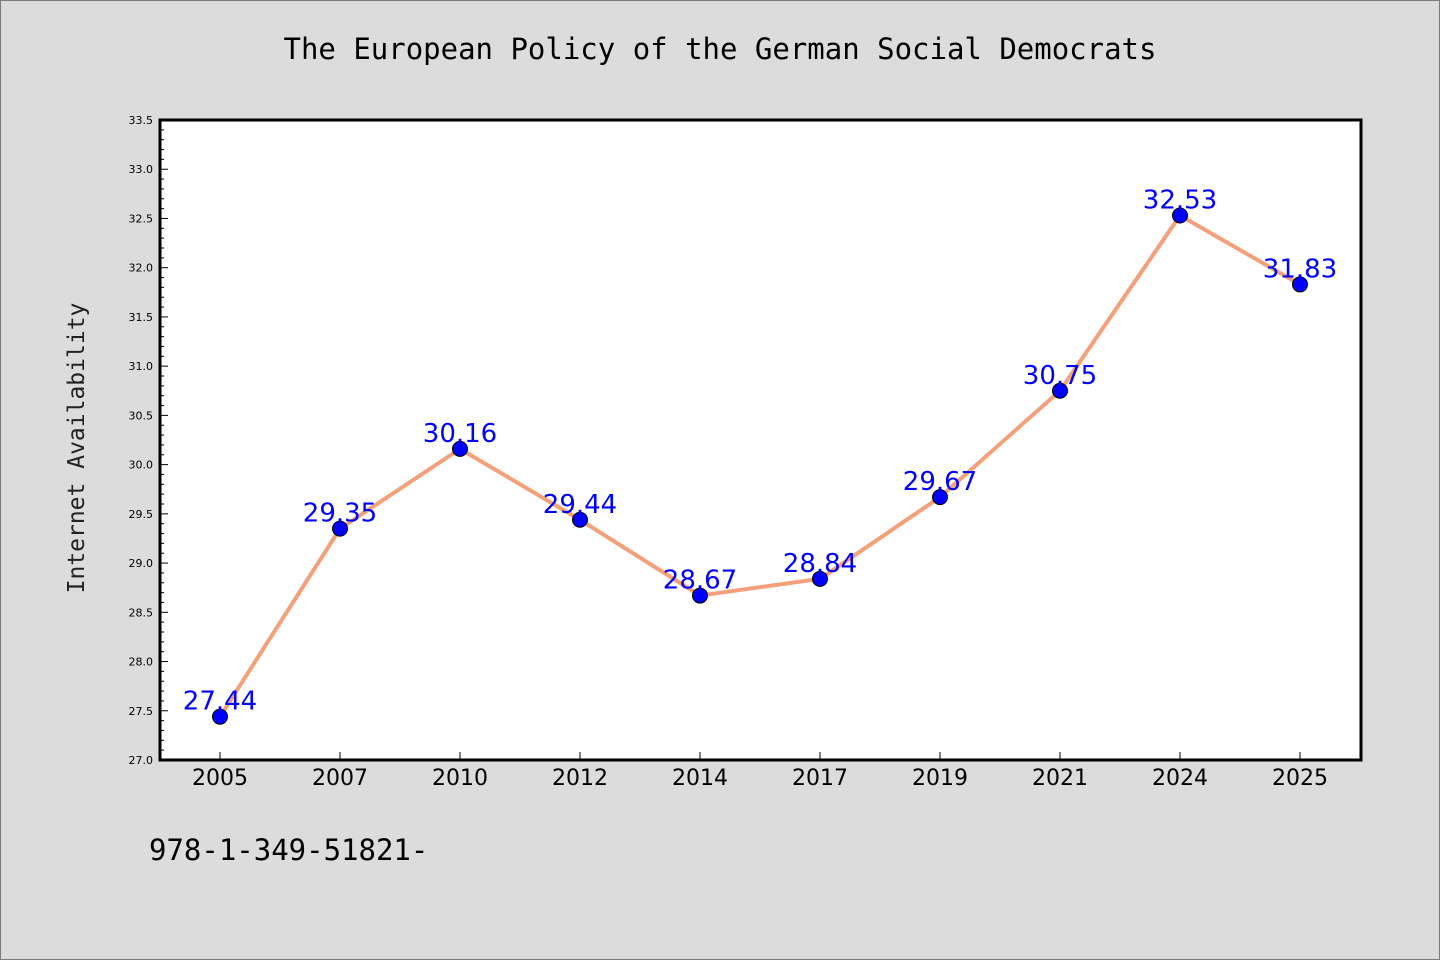 The width and height of the screenshot is (1440, 960). Describe the element at coordinates (220, 702) in the screenshot. I see `data-label: 27.44` at that location.